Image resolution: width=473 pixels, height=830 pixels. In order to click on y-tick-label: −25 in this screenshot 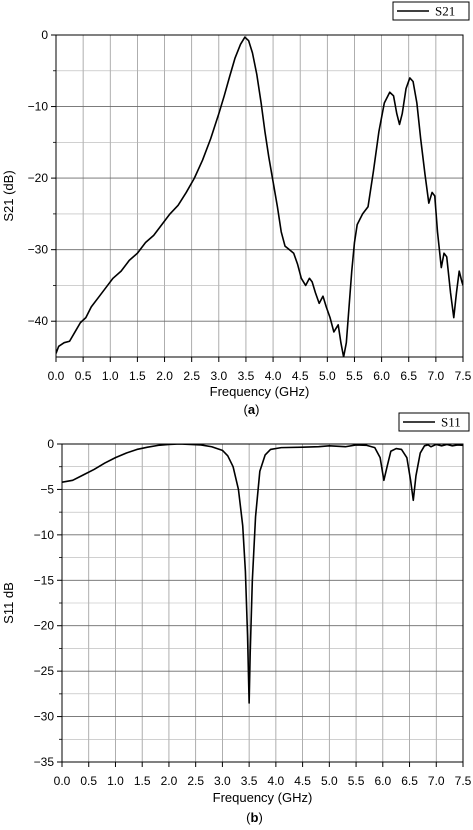, I will do `click(44, 671)`.